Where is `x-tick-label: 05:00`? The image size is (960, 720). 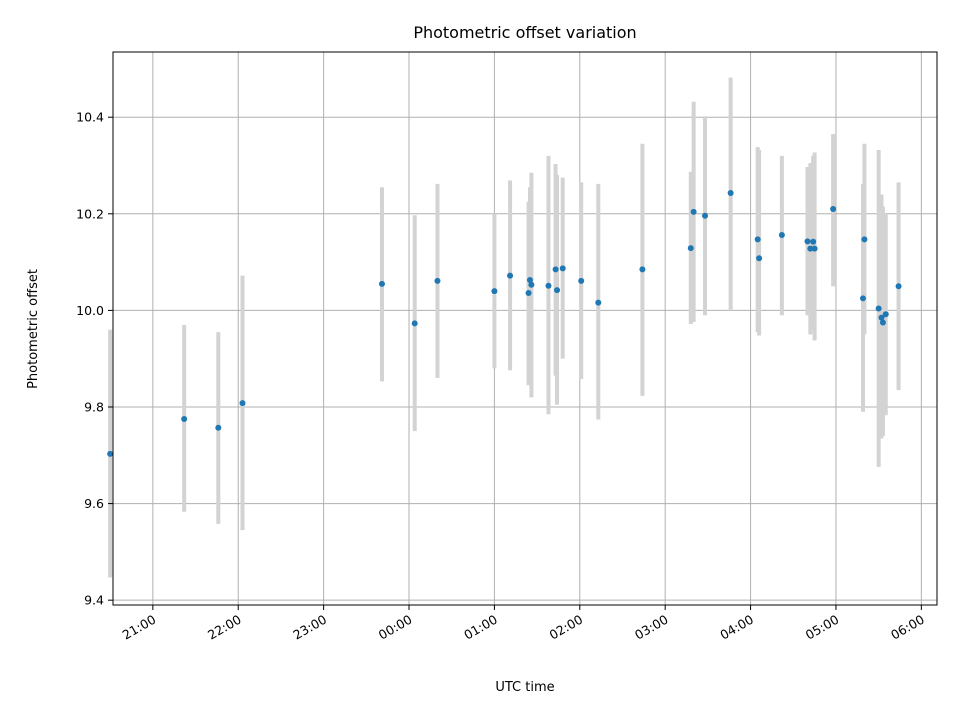
x-tick-label: 05:00 is located at coordinates (822, 627).